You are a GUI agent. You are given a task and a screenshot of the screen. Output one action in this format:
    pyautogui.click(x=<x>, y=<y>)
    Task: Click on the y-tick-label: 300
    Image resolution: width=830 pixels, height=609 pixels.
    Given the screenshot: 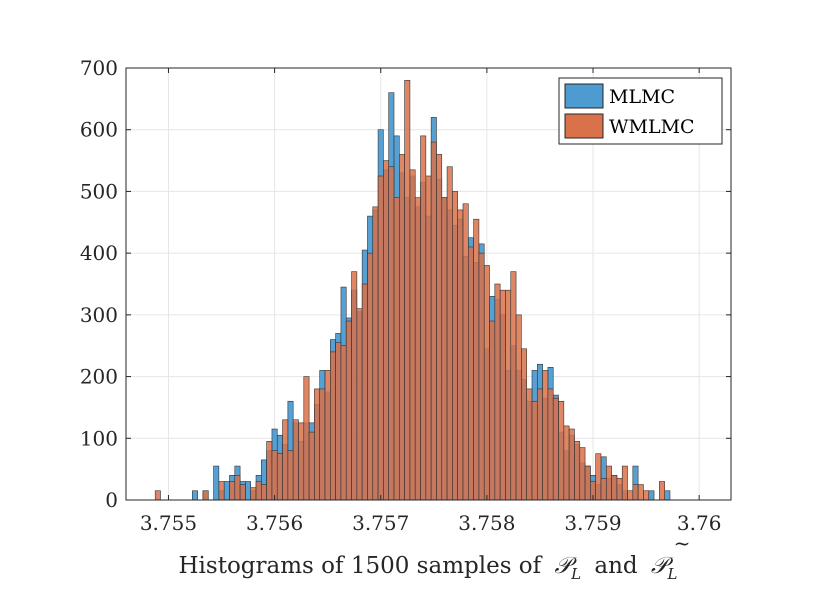 What is the action you would take?
    pyautogui.click(x=99, y=315)
    